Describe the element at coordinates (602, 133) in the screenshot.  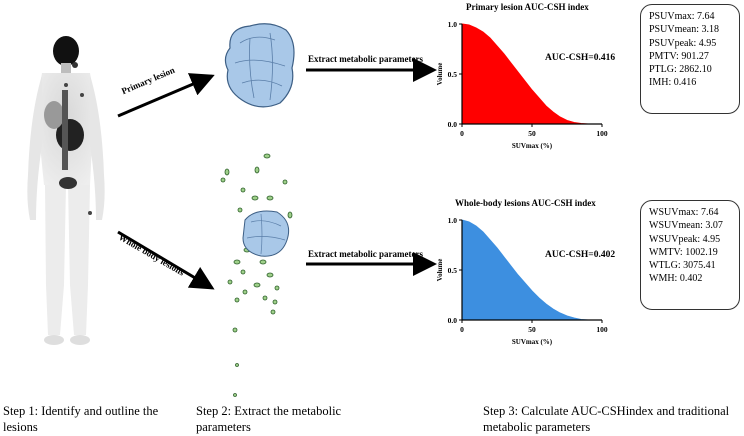
I see `top-x-tick-label: 100` at that location.